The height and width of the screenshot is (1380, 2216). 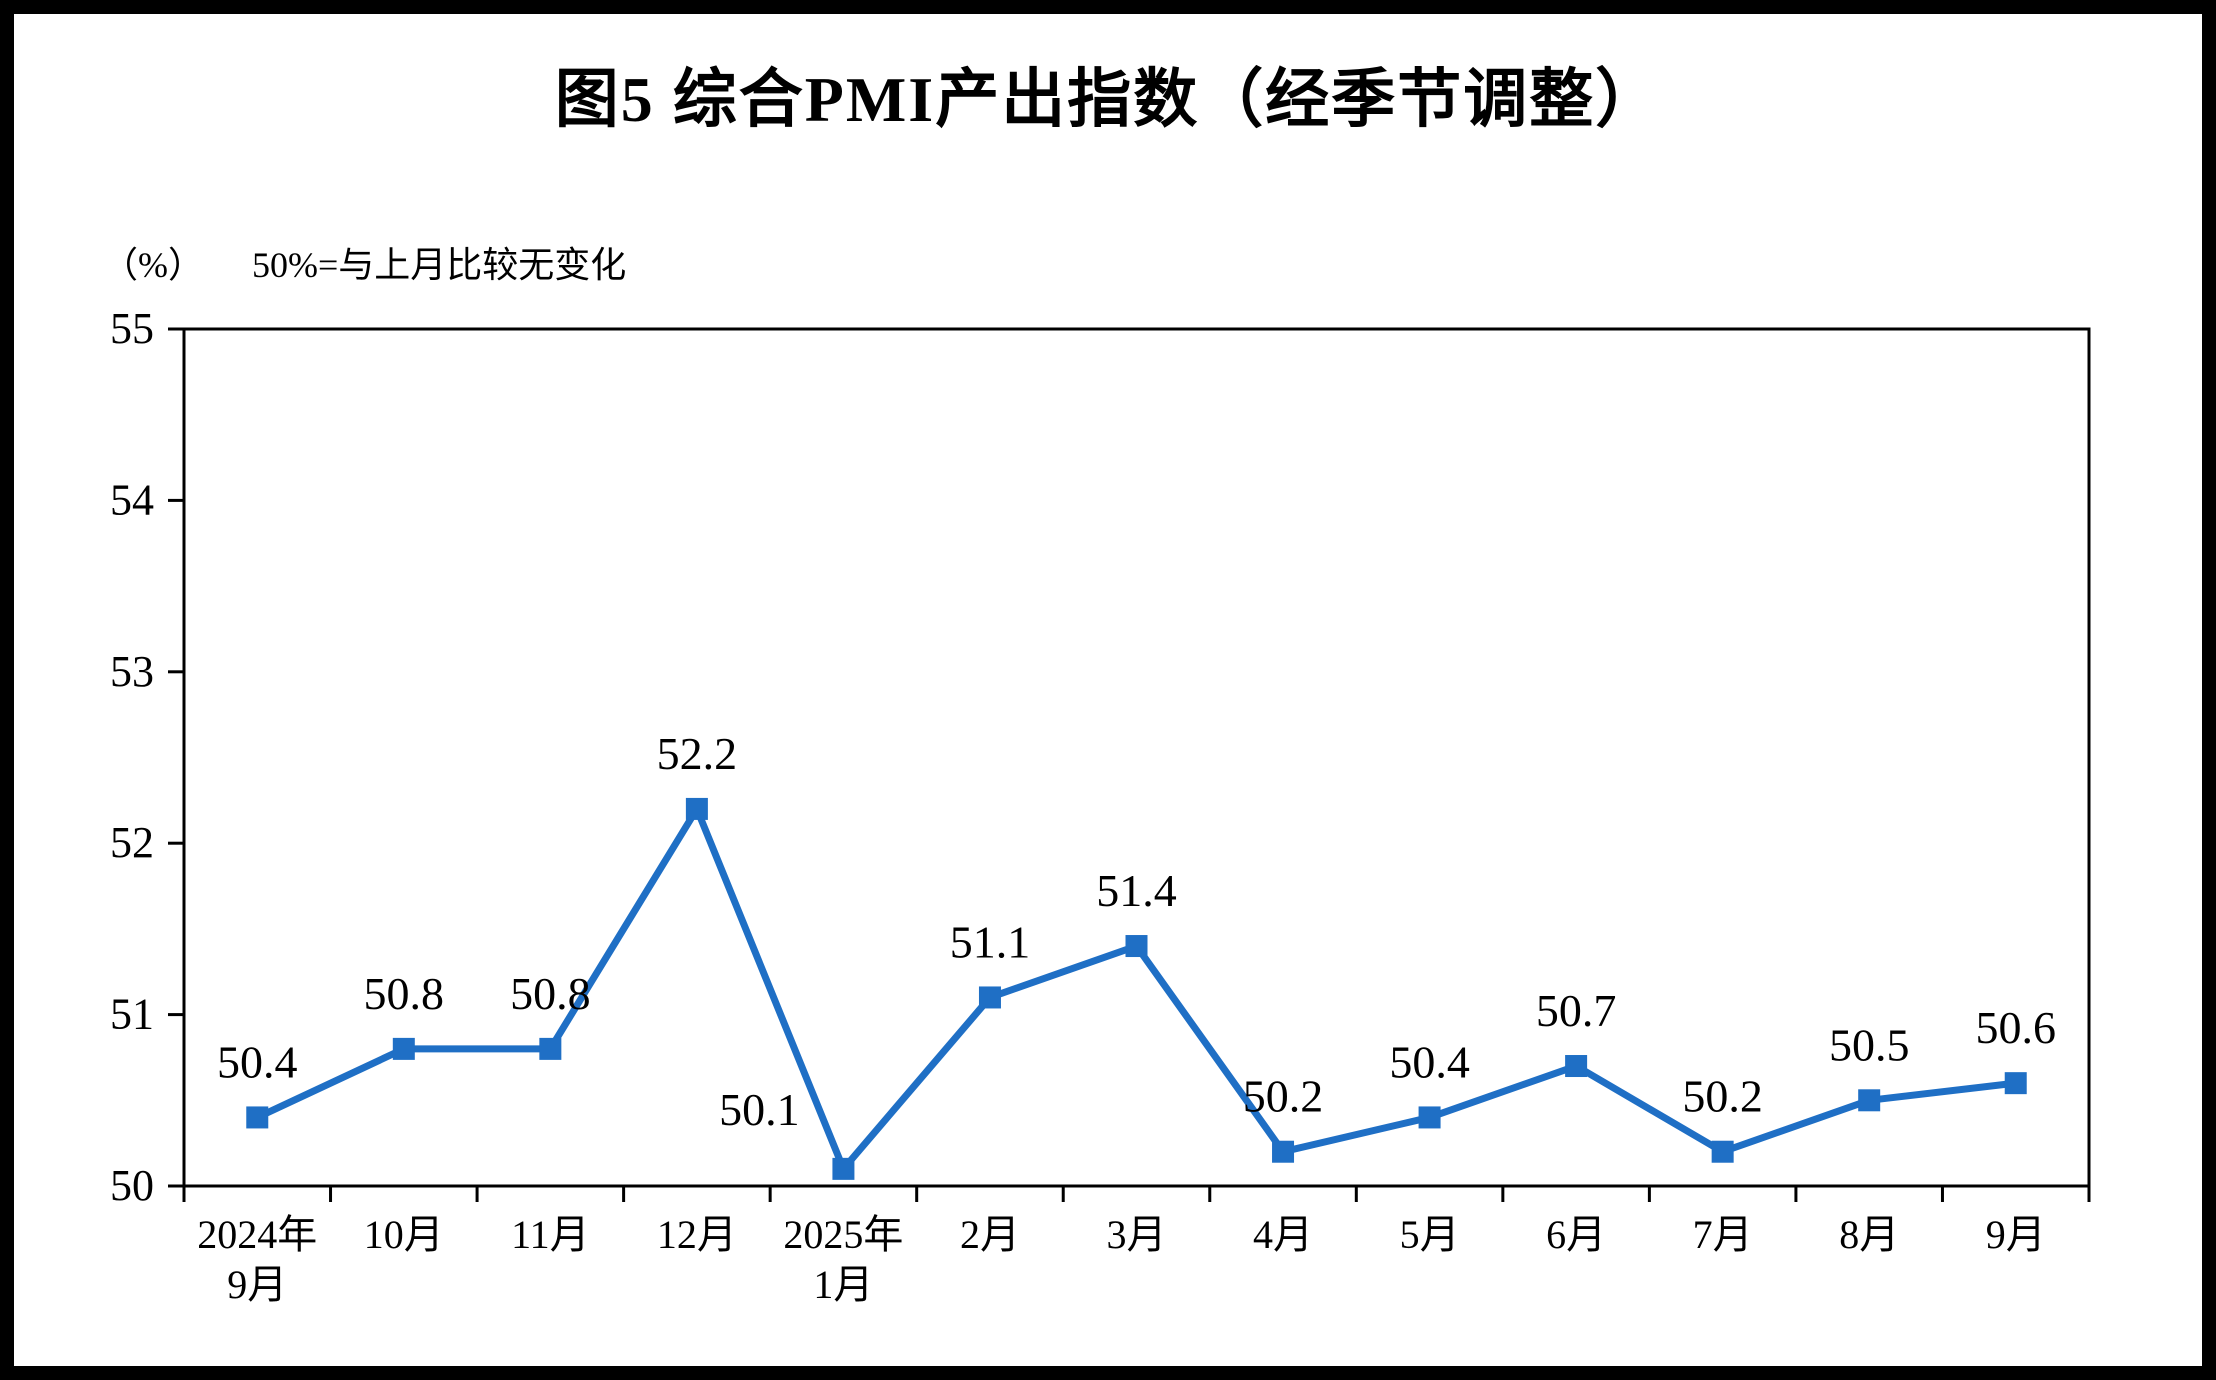 I want to click on x-axis-category-label: 12月, so click(x=697, y=1234).